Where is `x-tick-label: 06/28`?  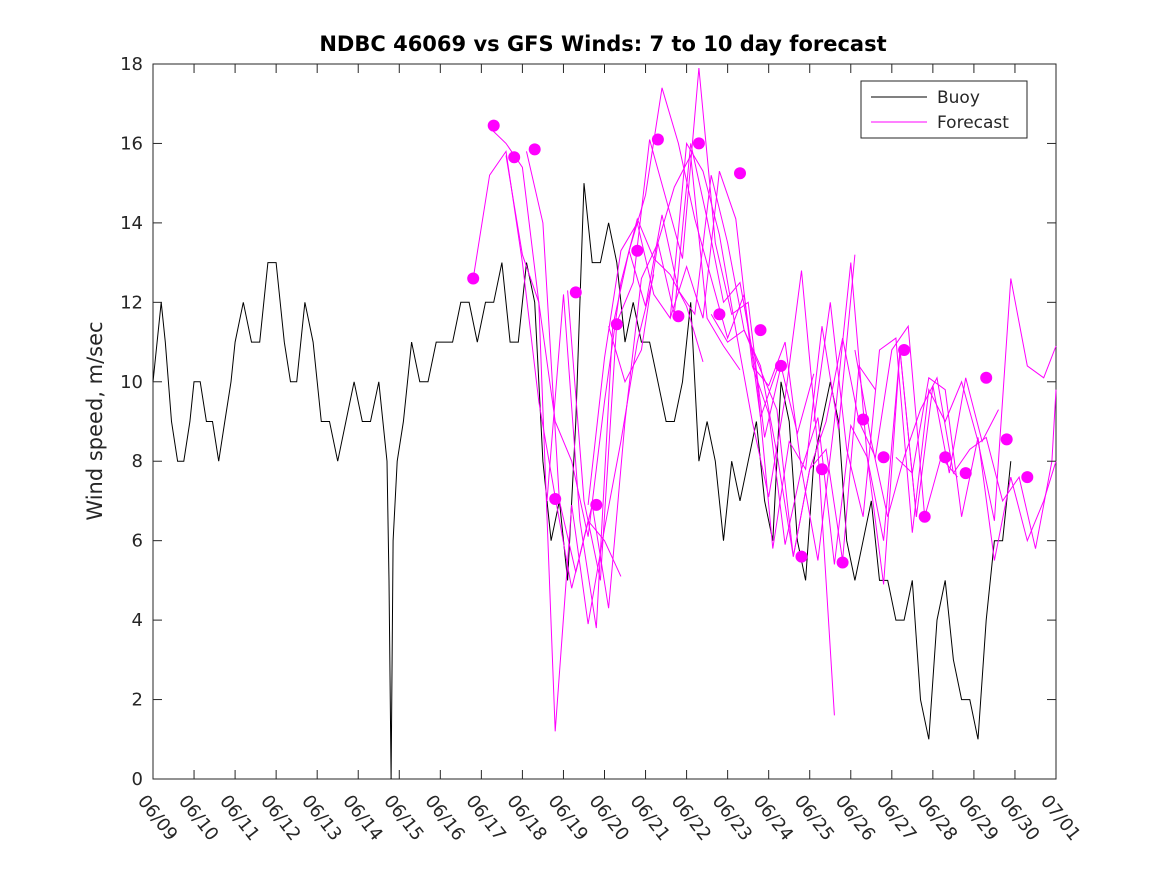
x-tick-label: 06/28 is located at coordinates (937, 818).